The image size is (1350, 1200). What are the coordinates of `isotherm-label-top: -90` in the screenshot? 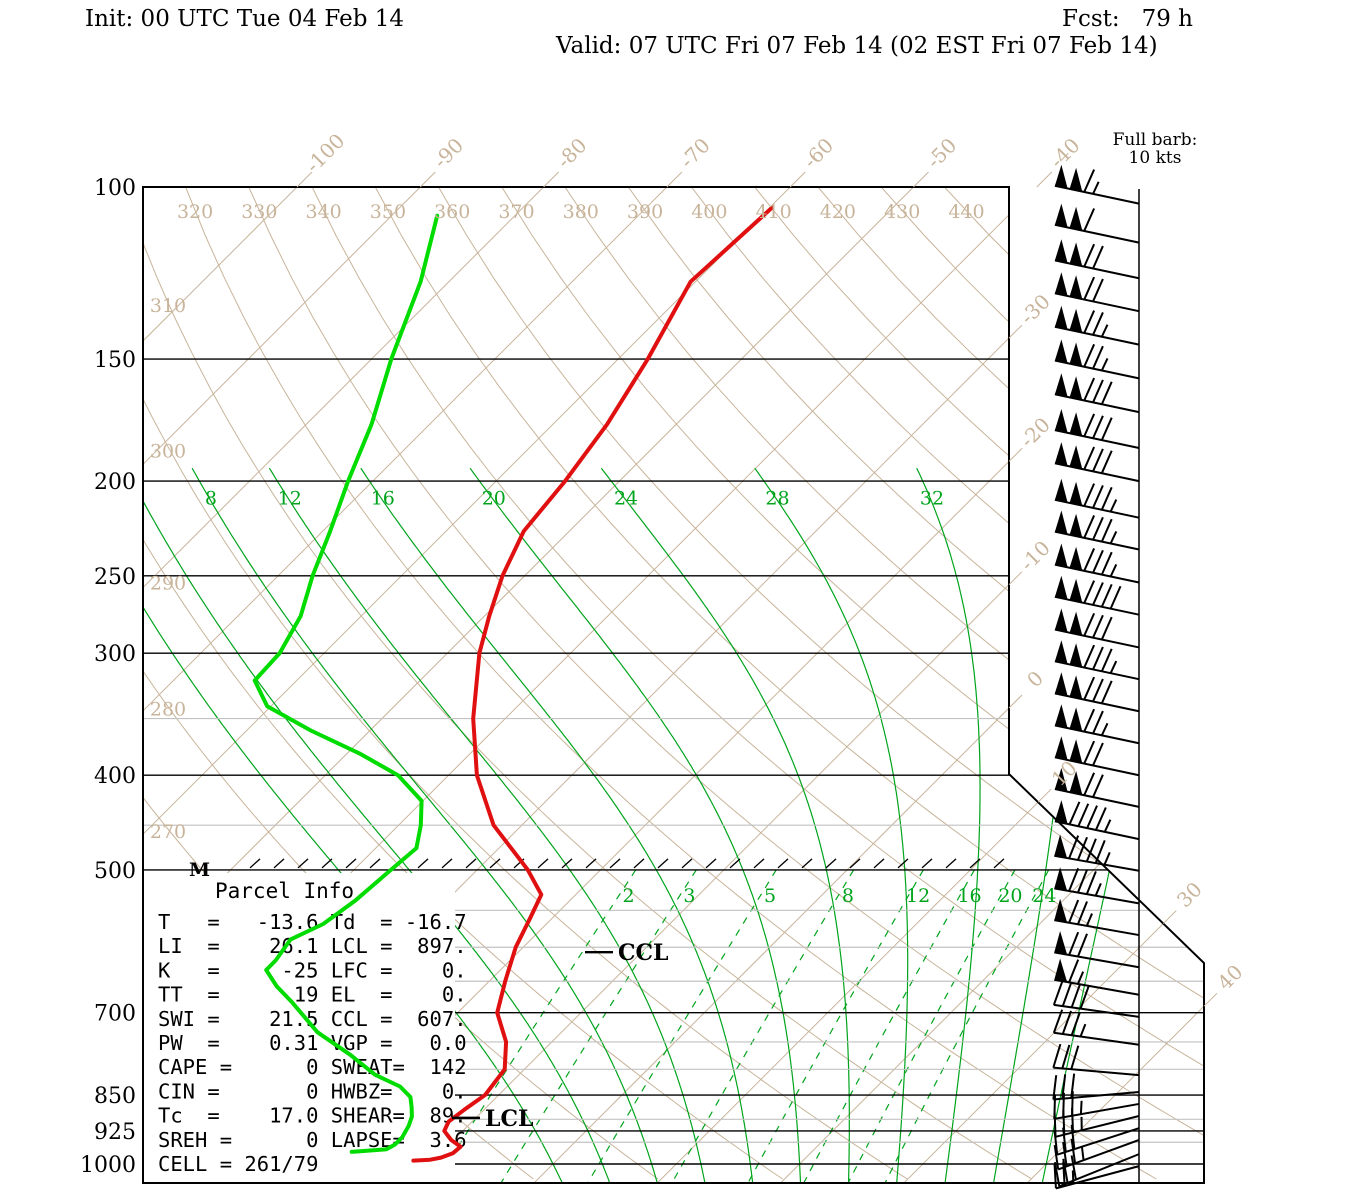 It's located at (448, 153).